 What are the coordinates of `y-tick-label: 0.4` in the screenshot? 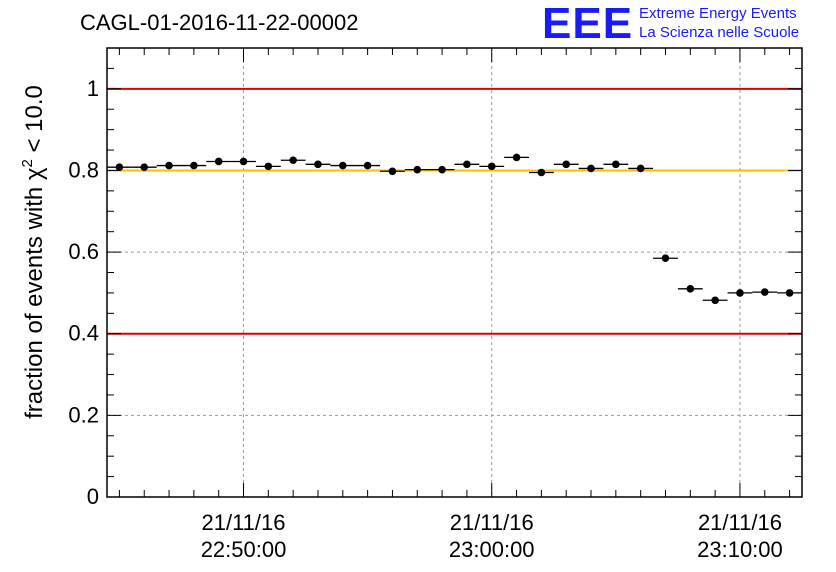 It's located at (83, 333).